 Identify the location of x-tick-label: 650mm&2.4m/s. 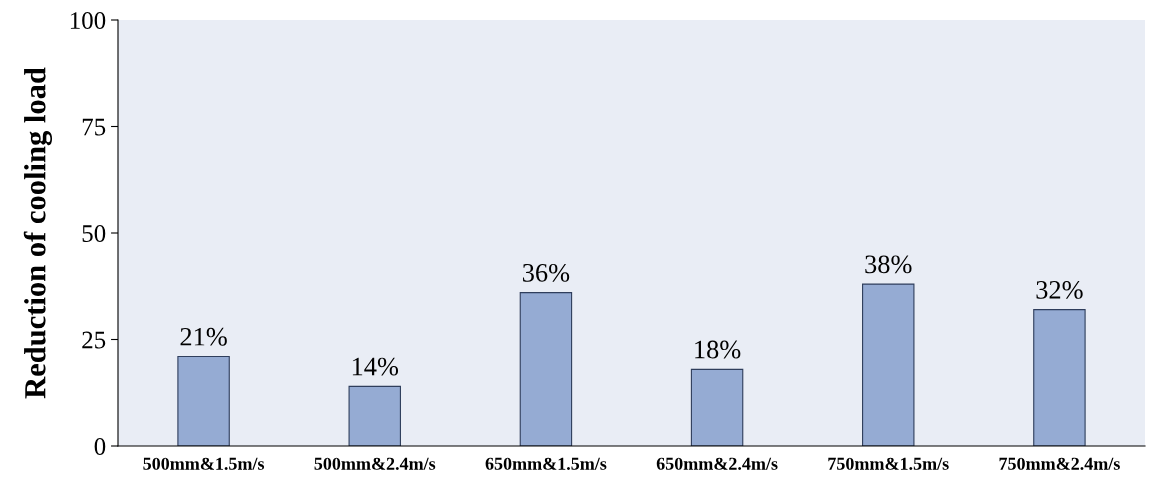
(717, 463).